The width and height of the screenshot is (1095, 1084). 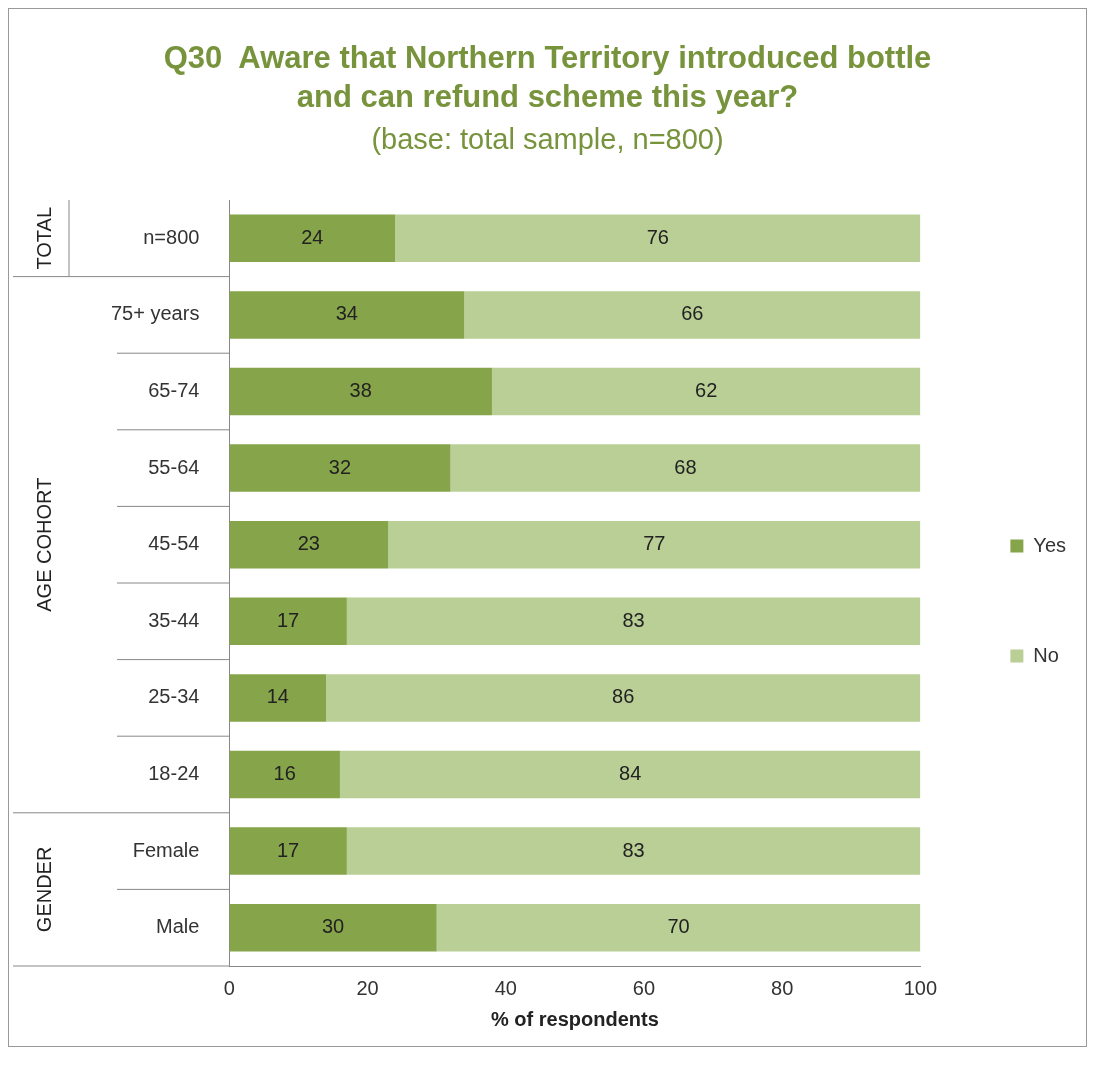 I want to click on data-label: 14, so click(x=277, y=695).